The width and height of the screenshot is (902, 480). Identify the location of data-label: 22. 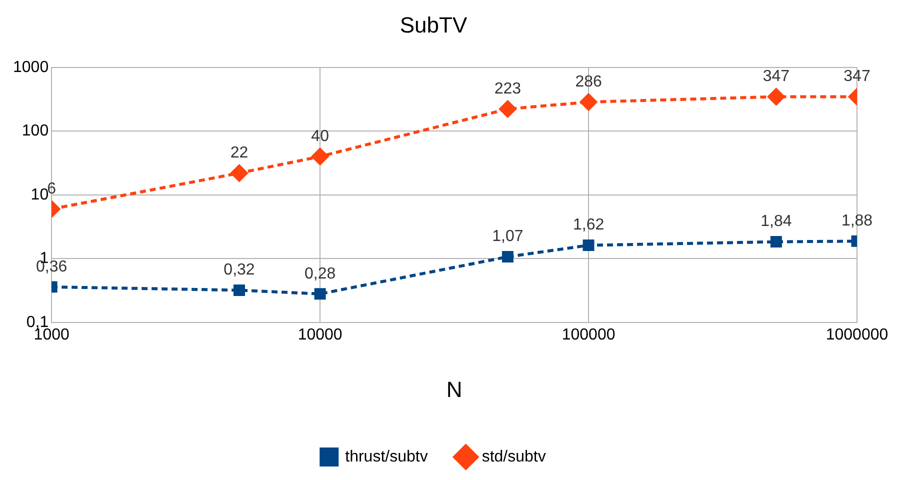
(239, 153).